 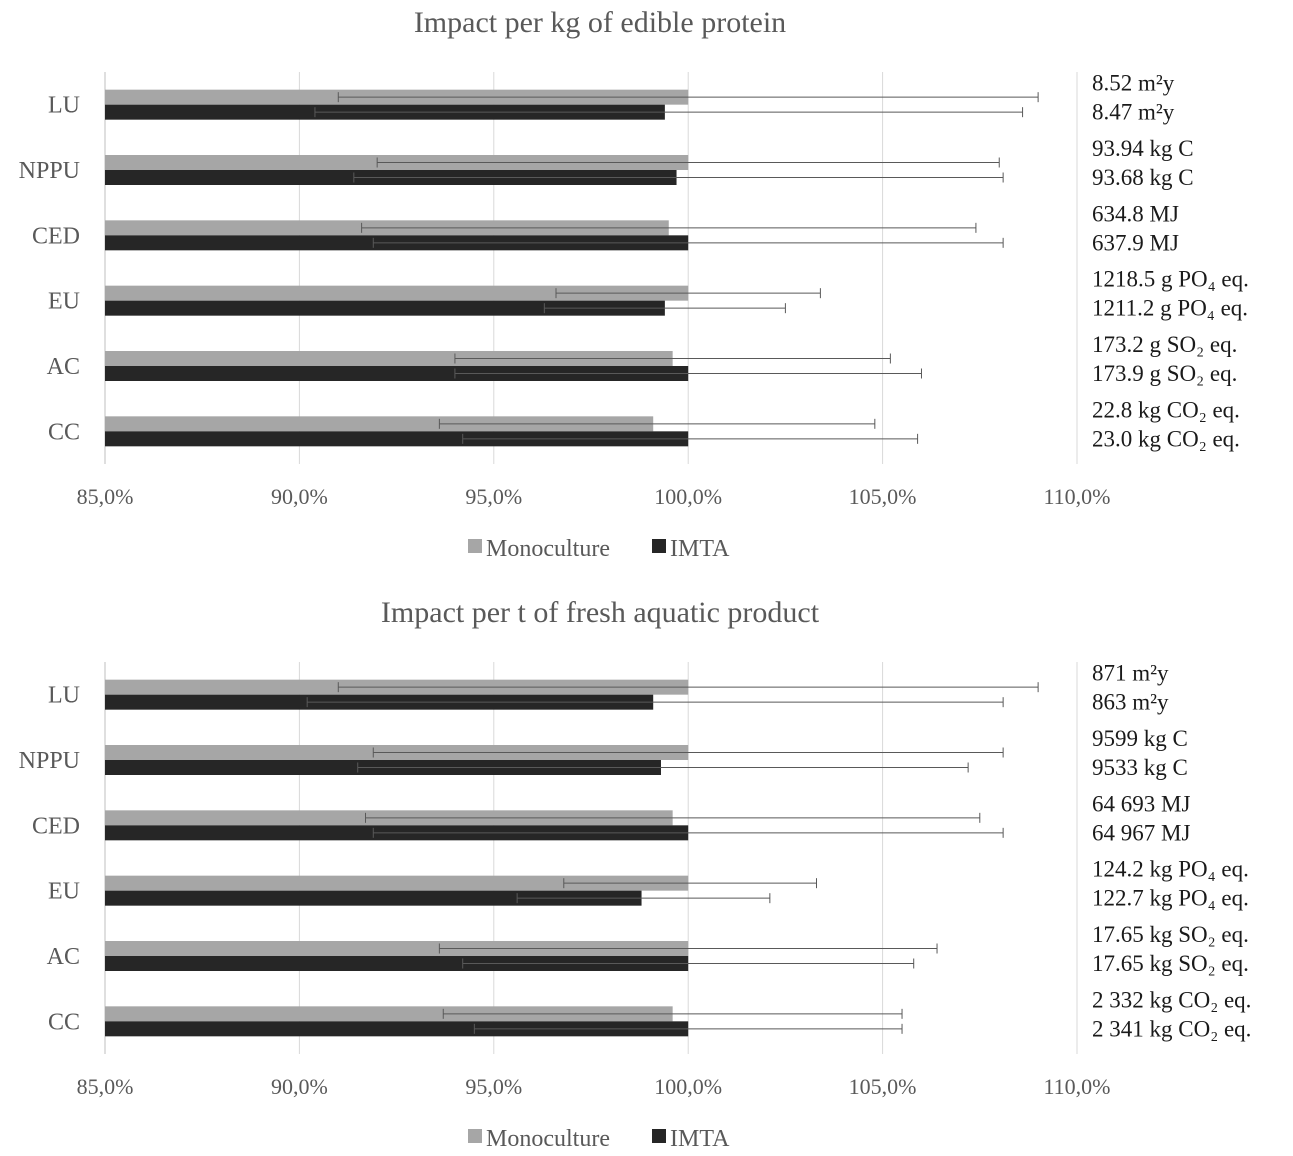 I want to click on value-annotation: 634.8 MJ, so click(x=1135, y=213).